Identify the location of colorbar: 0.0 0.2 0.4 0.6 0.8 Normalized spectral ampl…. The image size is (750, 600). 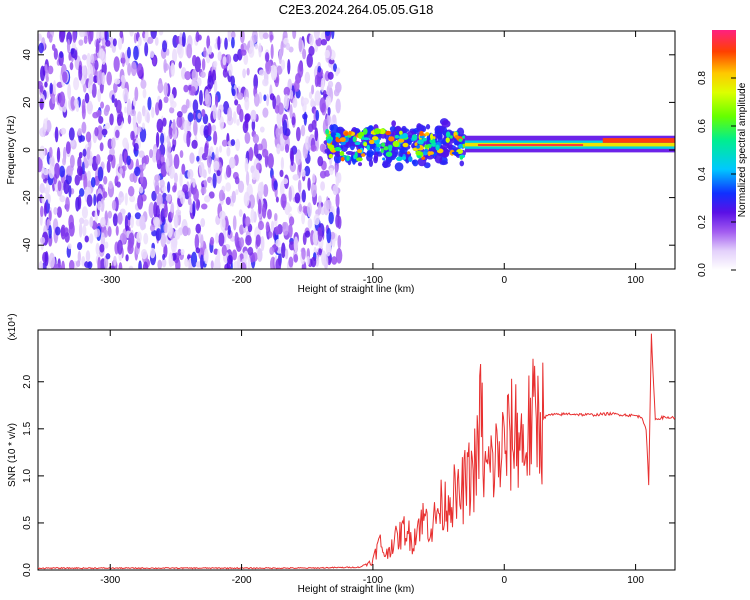
(722, 153).